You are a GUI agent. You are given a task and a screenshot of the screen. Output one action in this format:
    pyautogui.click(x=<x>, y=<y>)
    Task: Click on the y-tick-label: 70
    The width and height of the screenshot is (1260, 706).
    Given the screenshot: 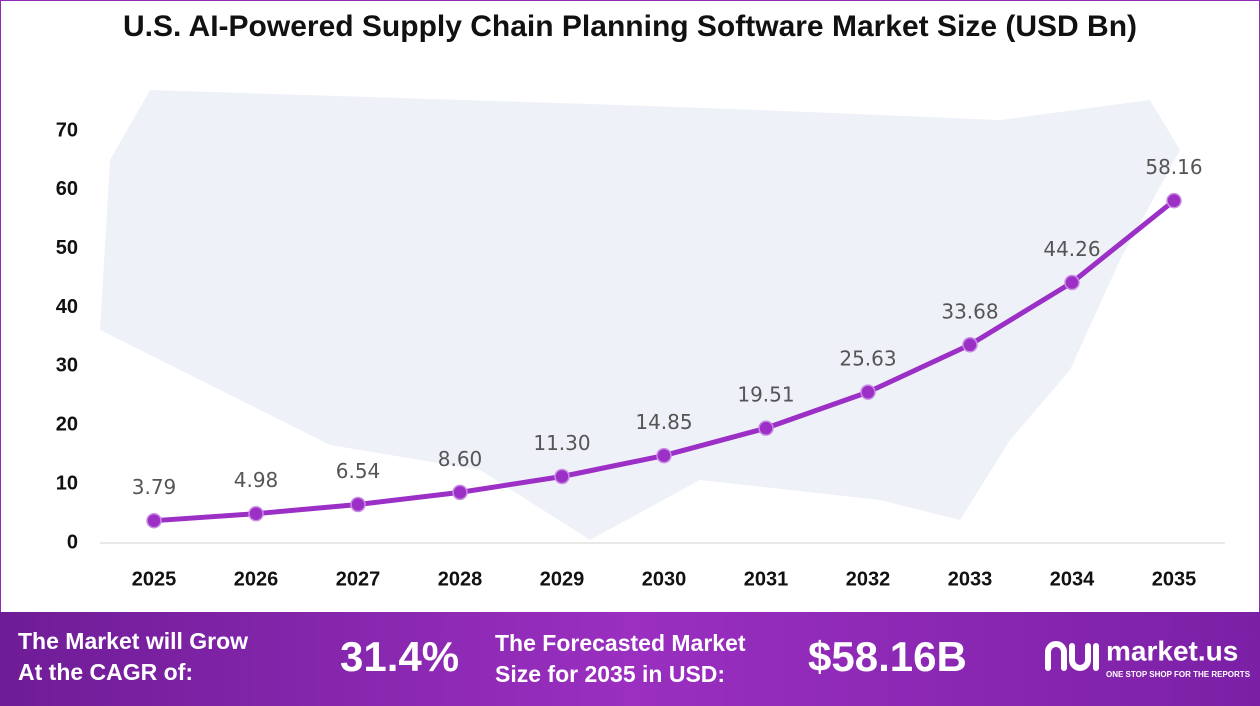 What is the action you would take?
    pyautogui.click(x=67, y=130)
    